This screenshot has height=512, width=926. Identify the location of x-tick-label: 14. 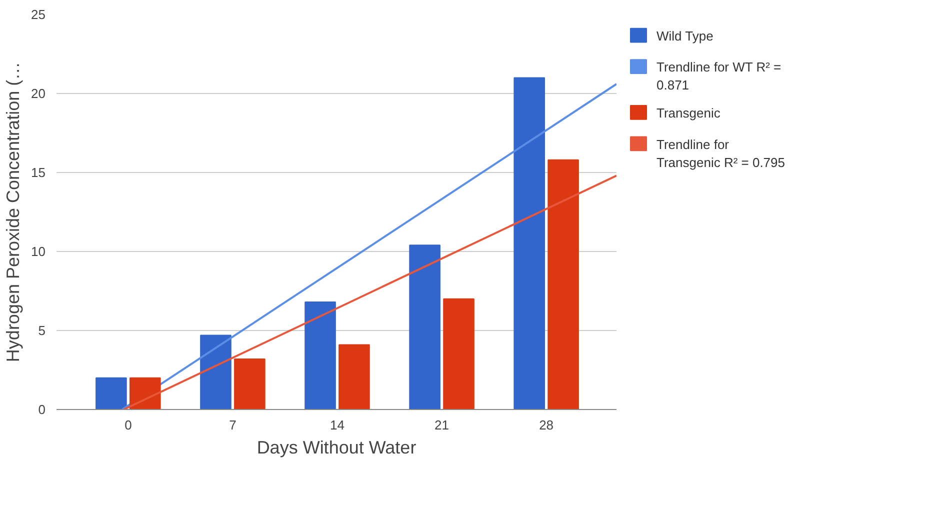
(337, 425).